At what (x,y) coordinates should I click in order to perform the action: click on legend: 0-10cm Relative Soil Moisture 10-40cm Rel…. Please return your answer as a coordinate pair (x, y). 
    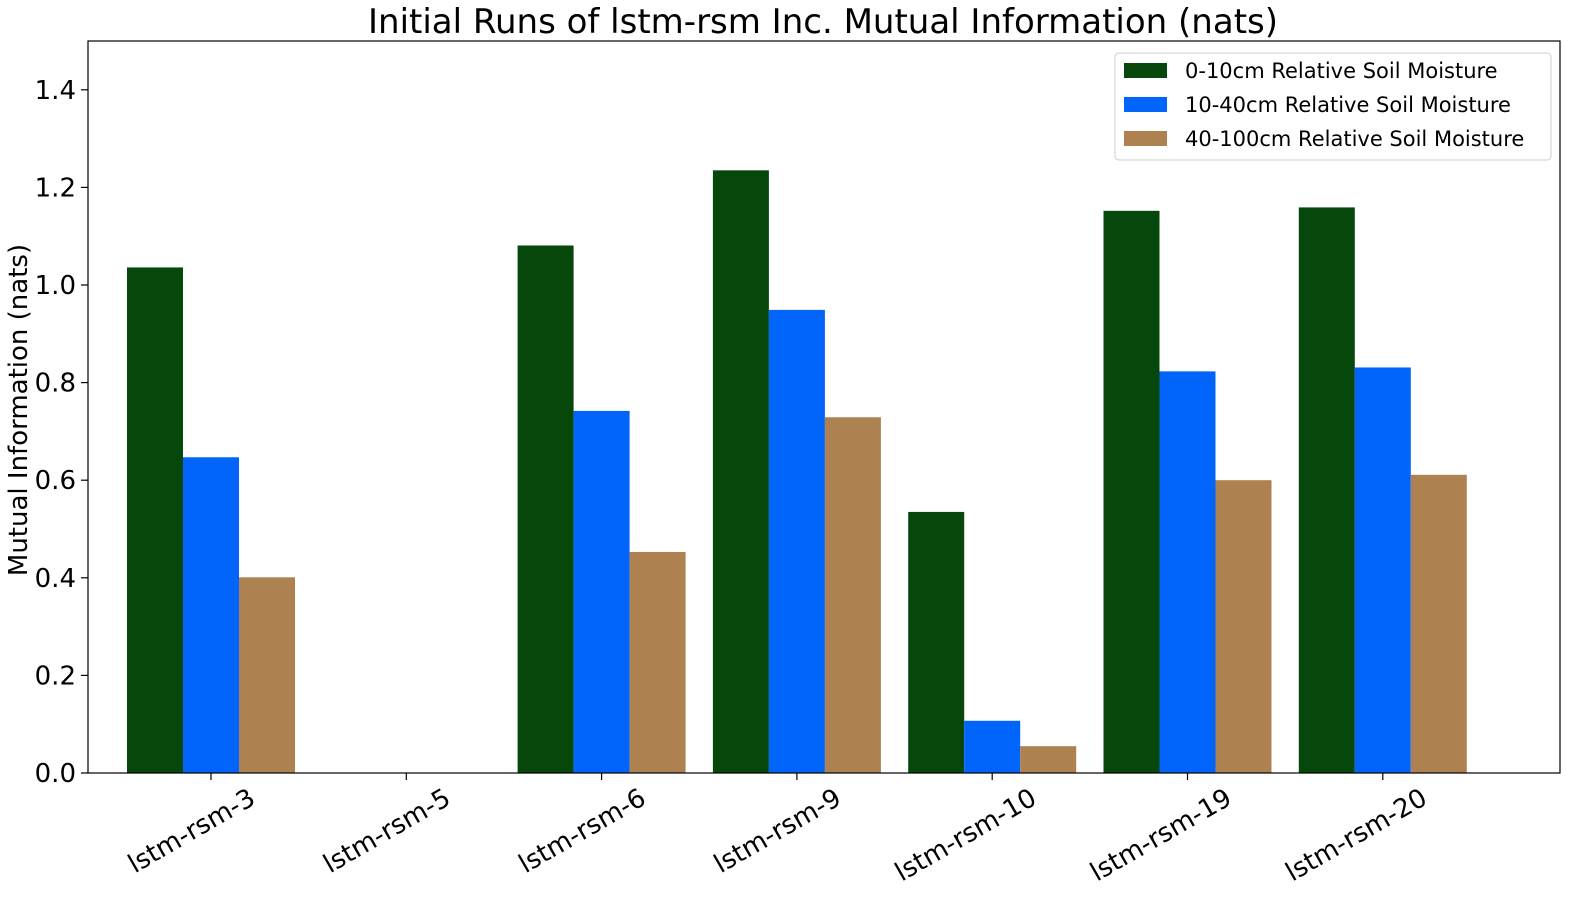
    Looking at the image, I should click on (1333, 106).